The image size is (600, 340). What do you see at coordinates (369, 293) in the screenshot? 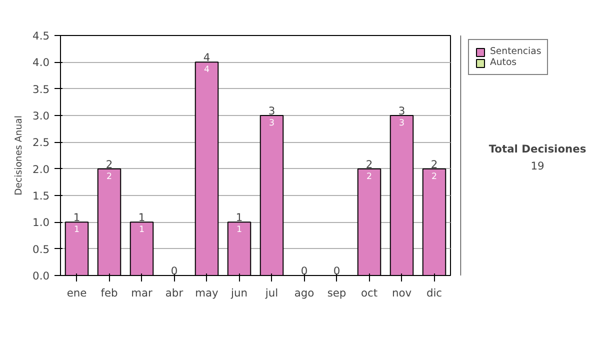
I see `x-tick-label: oct` at bounding box center [369, 293].